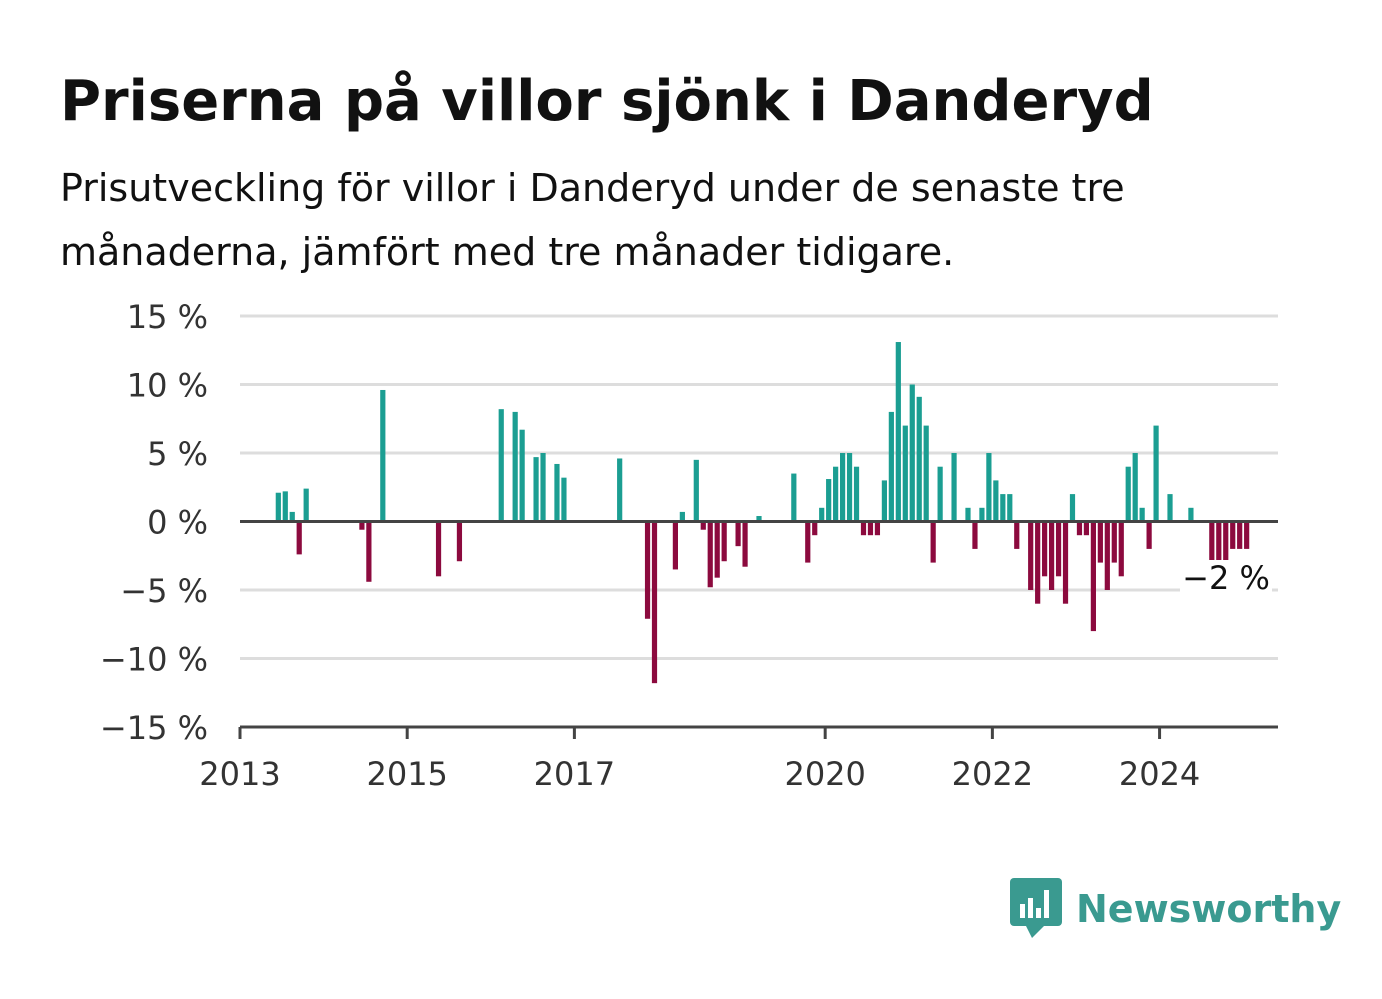  I want to click on annotation-background, so click(1226, 581).